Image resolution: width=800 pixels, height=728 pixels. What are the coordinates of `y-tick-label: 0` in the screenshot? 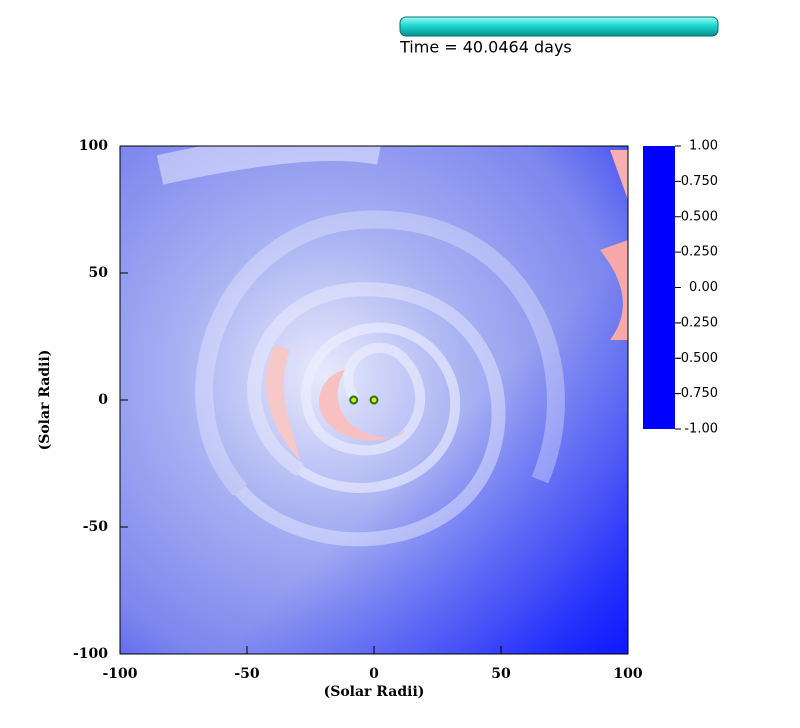 It's located at (103, 400).